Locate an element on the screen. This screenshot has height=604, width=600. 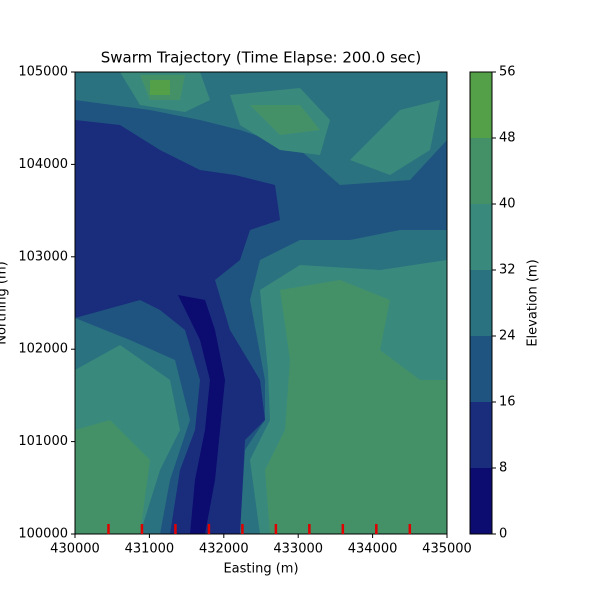
colorbar-label: Elevation (m) is located at coordinates (533, 302).